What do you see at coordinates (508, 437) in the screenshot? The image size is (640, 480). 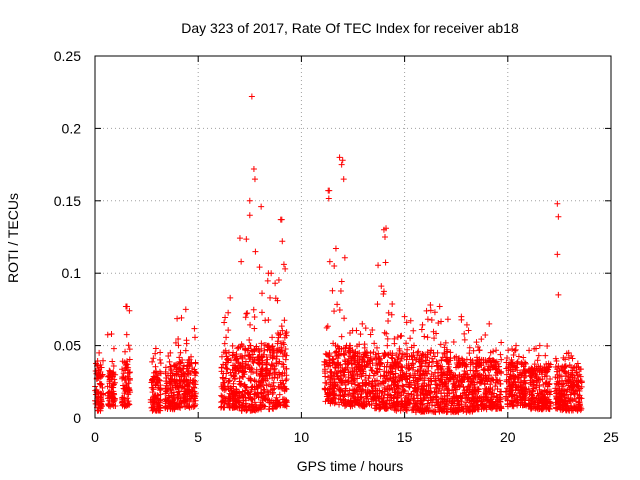 I see `x-tick-label: 20` at bounding box center [508, 437].